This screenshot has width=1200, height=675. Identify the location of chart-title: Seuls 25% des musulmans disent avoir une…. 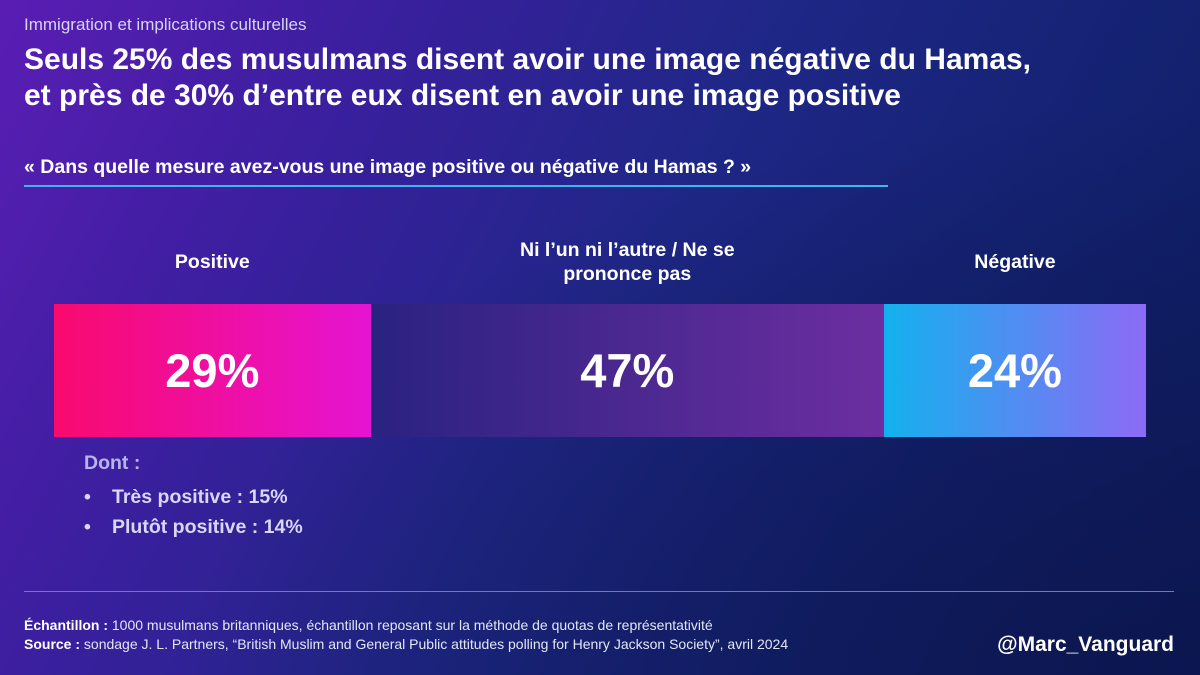
(604, 78).